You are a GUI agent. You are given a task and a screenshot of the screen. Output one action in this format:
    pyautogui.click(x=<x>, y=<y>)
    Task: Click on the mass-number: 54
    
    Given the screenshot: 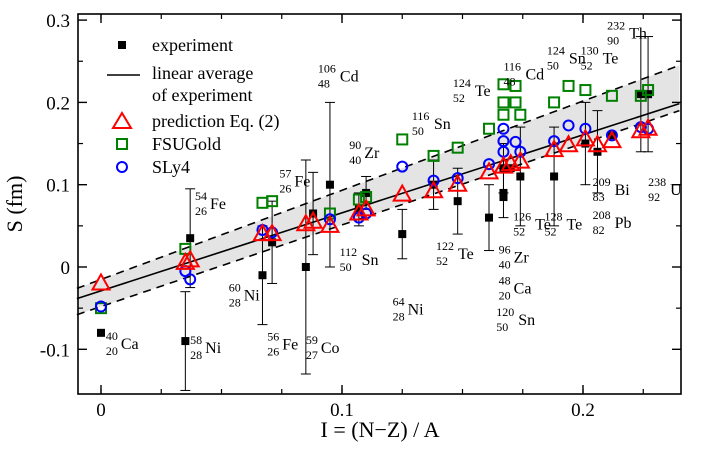 What is the action you would take?
    pyautogui.click(x=201, y=196)
    